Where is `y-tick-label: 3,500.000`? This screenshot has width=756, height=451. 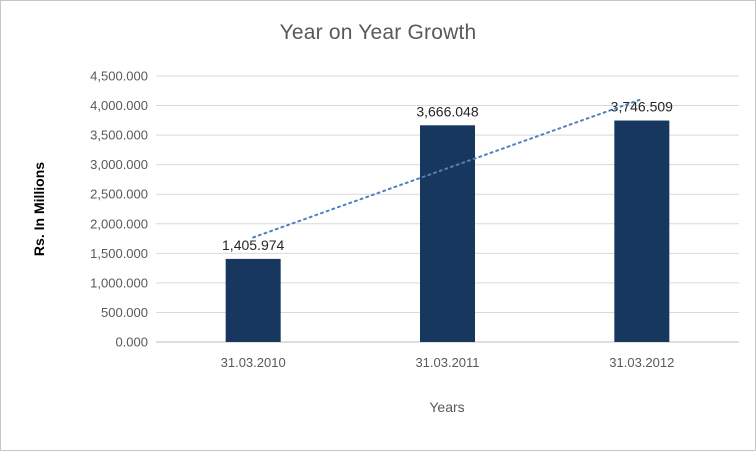 y-tick-label: 3,500.000 is located at coordinates (119, 135).